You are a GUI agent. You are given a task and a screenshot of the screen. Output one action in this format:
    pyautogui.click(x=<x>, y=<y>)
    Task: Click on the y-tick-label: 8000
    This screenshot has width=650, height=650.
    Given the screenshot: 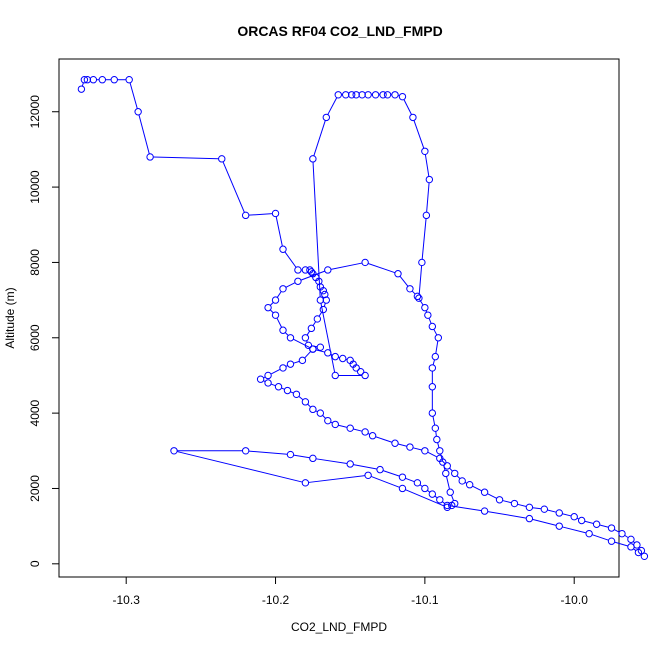 What is the action you would take?
    pyautogui.click(x=35, y=262)
    